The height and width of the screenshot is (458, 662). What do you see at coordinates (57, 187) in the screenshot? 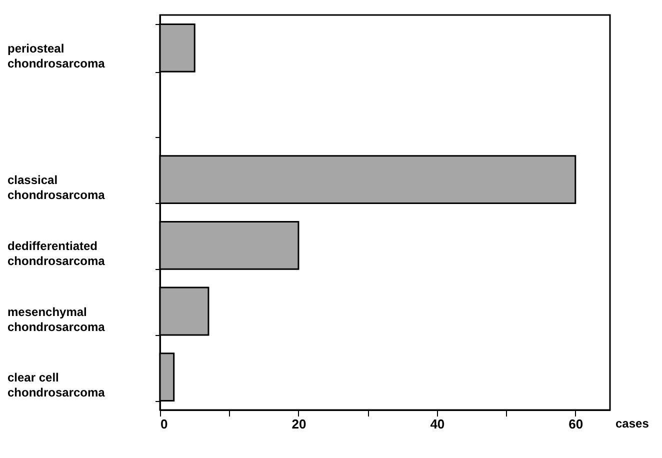
I see `y-tick-label: classical chondrosarcoma` at bounding box center [57, 187].